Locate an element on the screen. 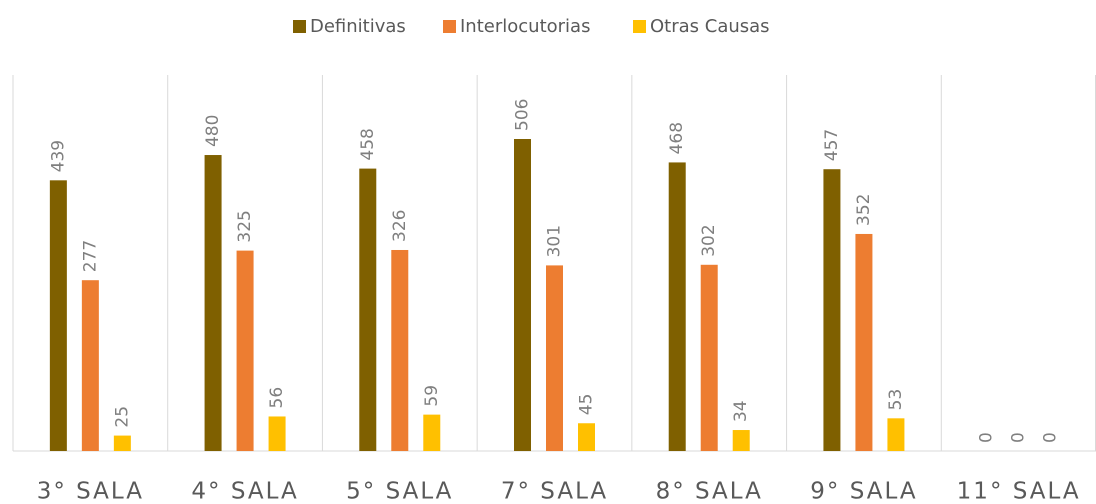  legend-label: Interlocutorias is located at coordinates (525, 26).